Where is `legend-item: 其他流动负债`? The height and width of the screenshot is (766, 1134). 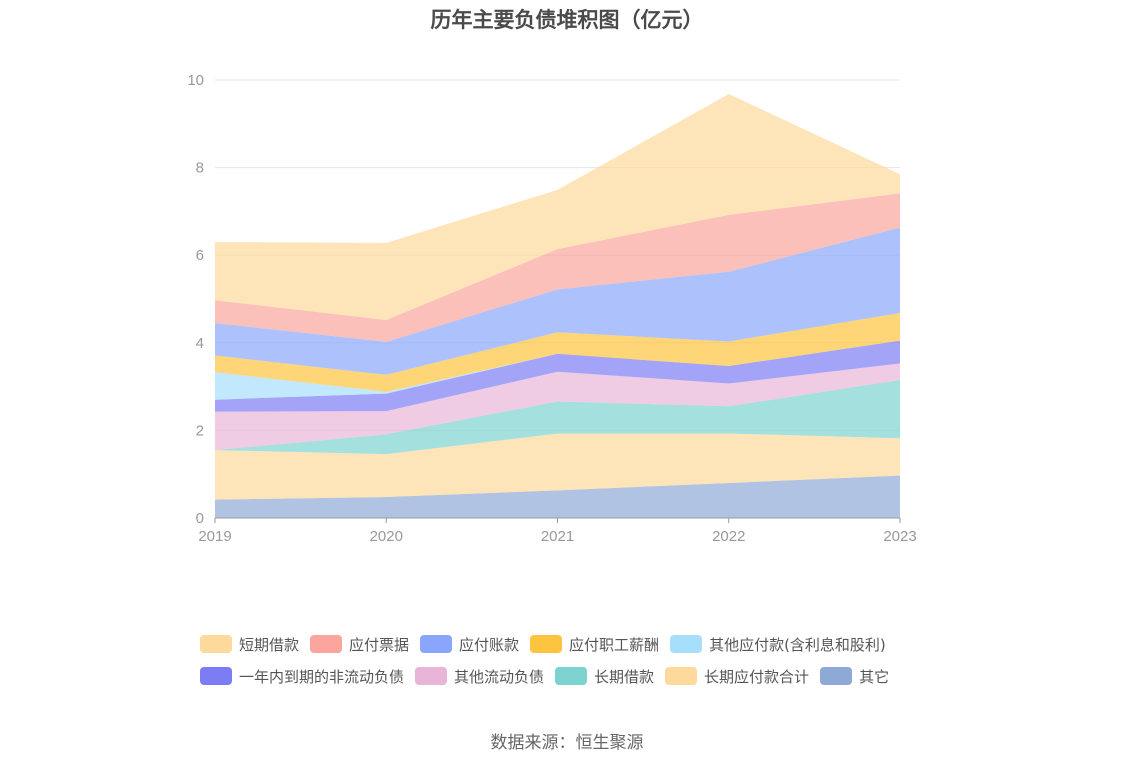 legend-item: 其他流动负债 is located at coordinates (479, 676).